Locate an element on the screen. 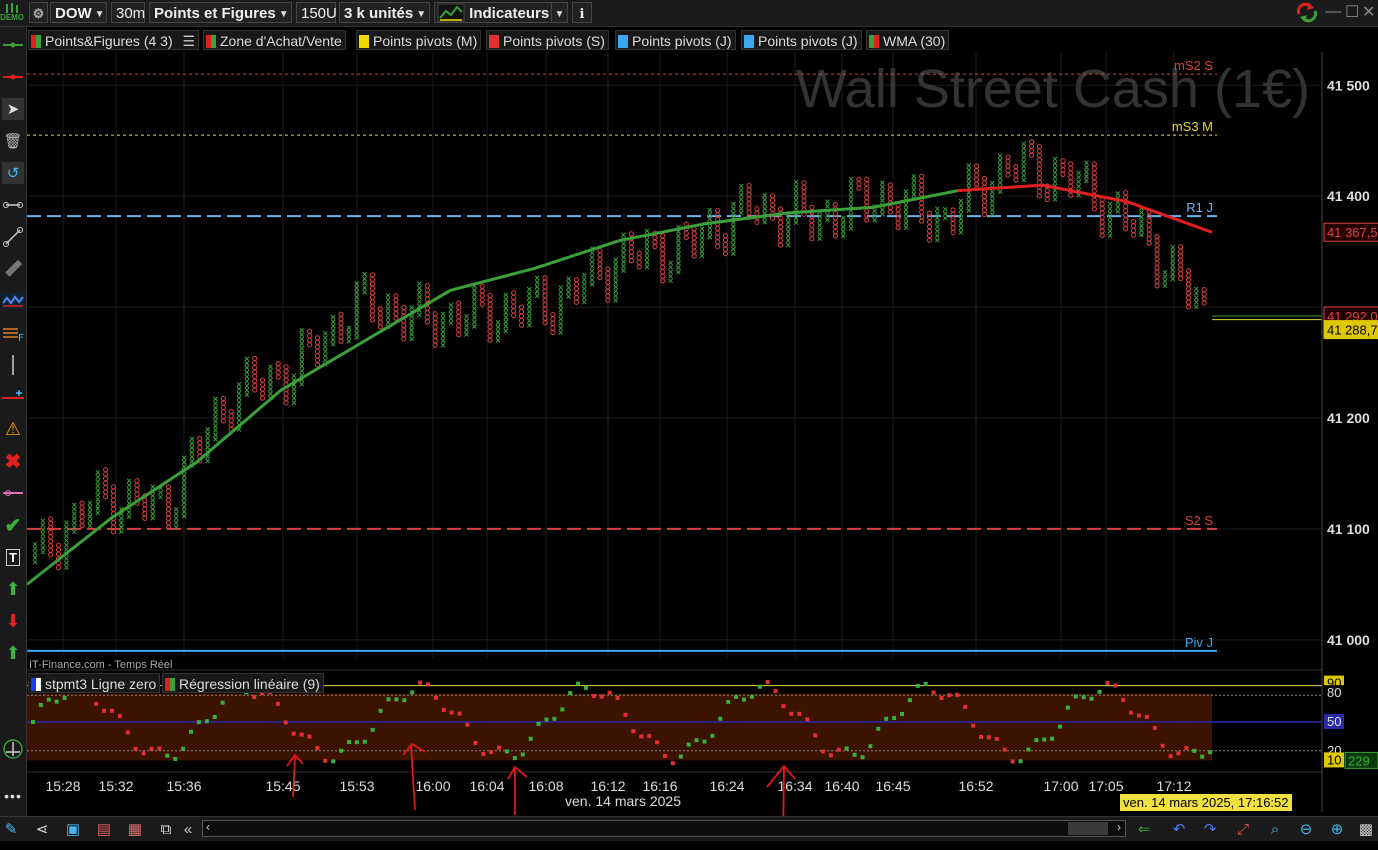 This screenshot has width=1378, height=850. auto-scale-button: ⤢ is located at coordinates (1243, 829).